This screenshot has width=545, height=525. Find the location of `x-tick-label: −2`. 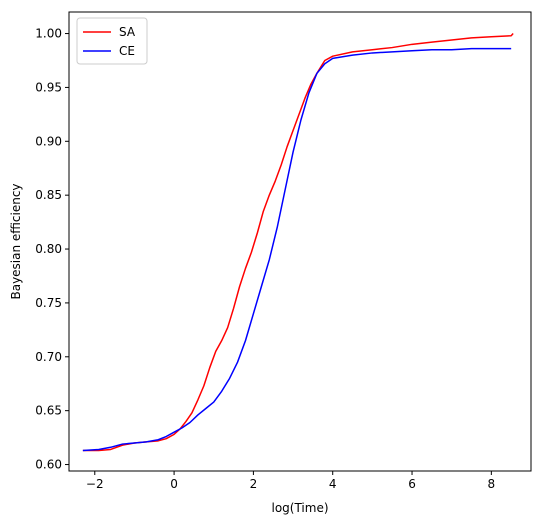

x-tick-label: −2 is located at coordinates (95, 484).